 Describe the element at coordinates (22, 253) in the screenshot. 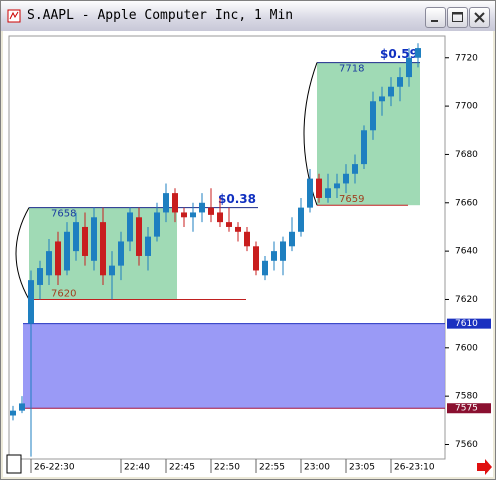

I see `range-bracket` at that location.